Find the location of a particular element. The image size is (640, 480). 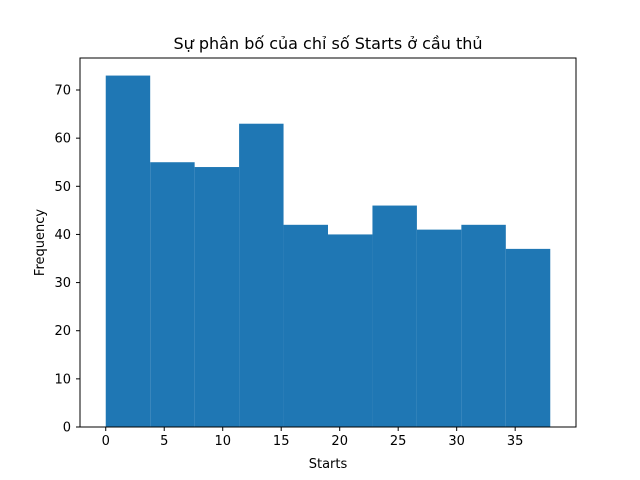

y-tick-label: 20 is located at coordinates (62, 331).